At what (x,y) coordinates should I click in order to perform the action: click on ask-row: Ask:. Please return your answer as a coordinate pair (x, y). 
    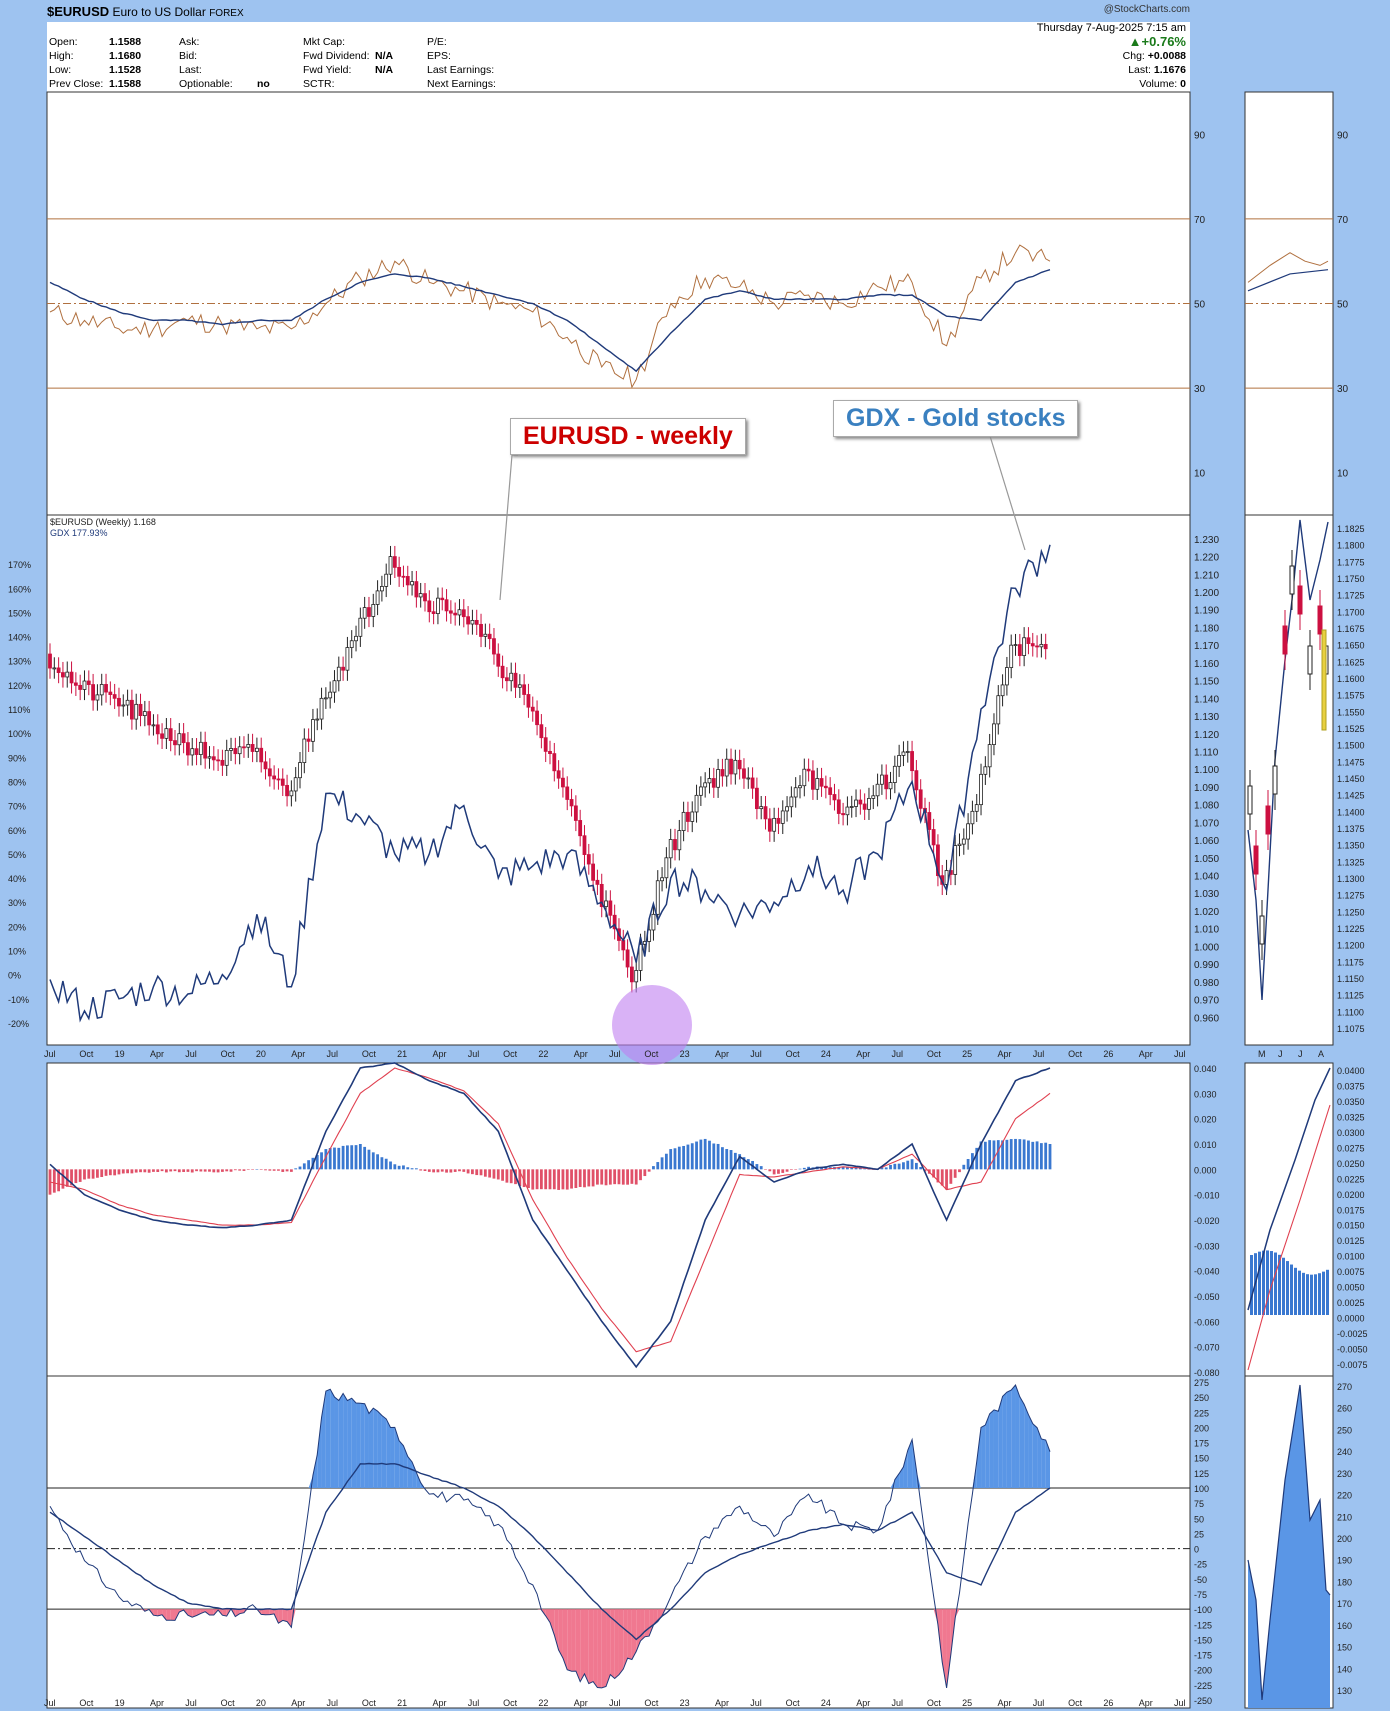
    Looking at the image, I should click on (189, 42).